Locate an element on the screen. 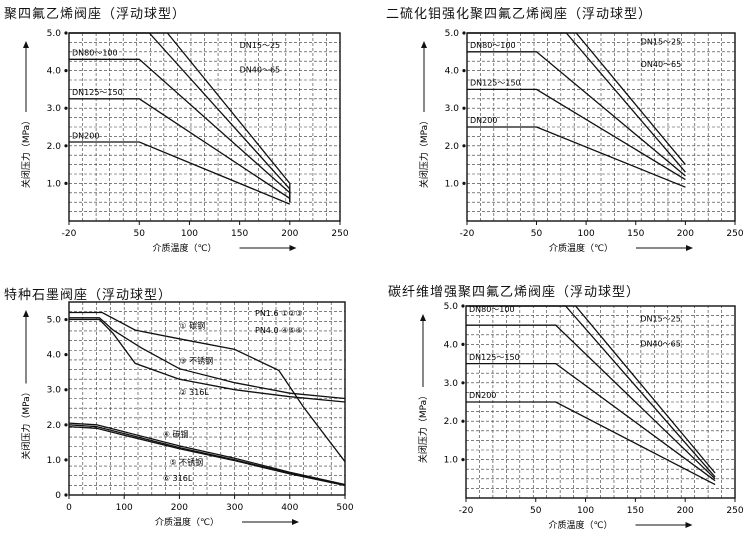 The width and height of the screenshot is (750, 541). x-tick-label: 0 is located at coordinates (69, 508).